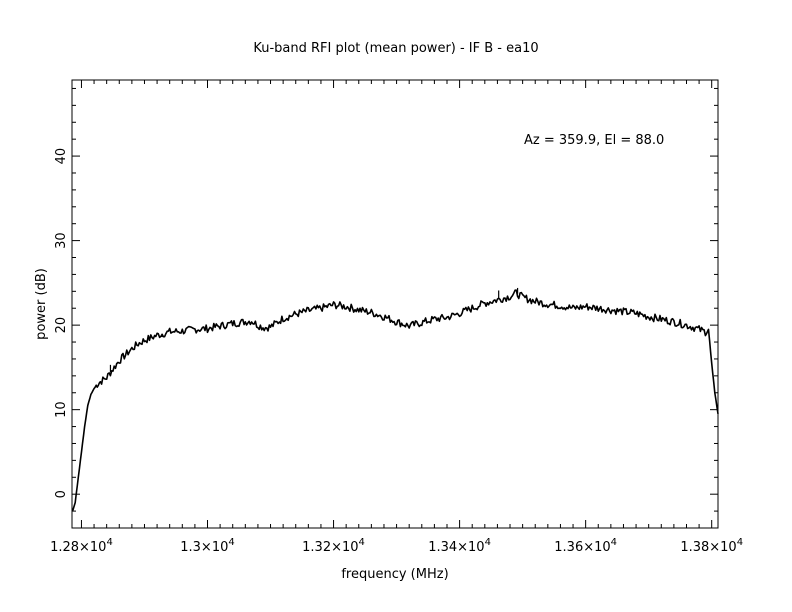  Describe the element at coordinates (61, 240) in the screenshot. I see `y-tick-label: 30` at that location.